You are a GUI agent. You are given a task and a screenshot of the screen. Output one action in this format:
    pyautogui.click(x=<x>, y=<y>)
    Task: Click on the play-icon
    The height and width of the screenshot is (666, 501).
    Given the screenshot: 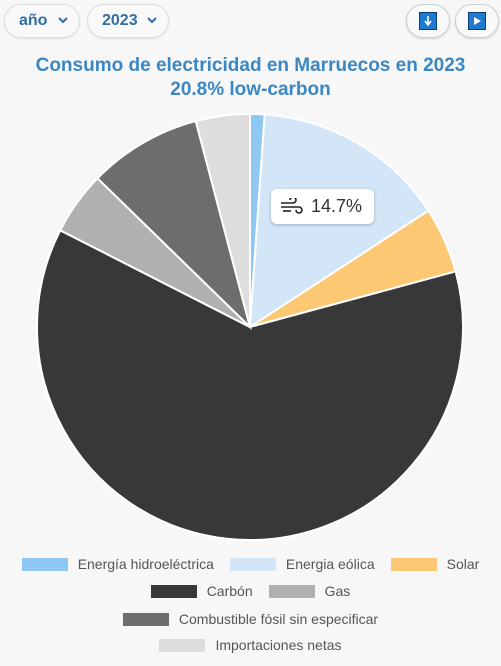 What is the action you would take?
    pyautogui.click(x=477, y=21)
    